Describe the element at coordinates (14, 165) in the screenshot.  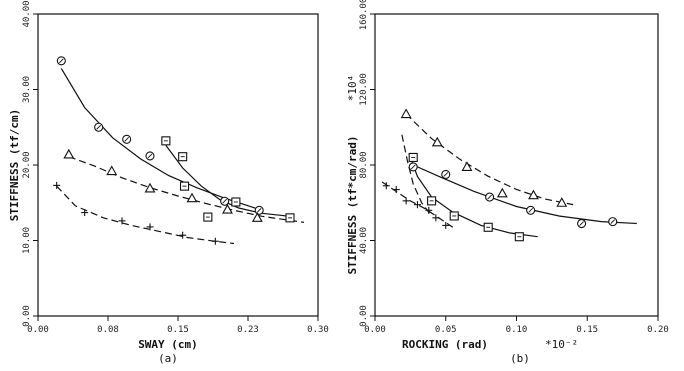
I see `y-axis-label-a: STIFFNESS (tf/cm)` at that location.